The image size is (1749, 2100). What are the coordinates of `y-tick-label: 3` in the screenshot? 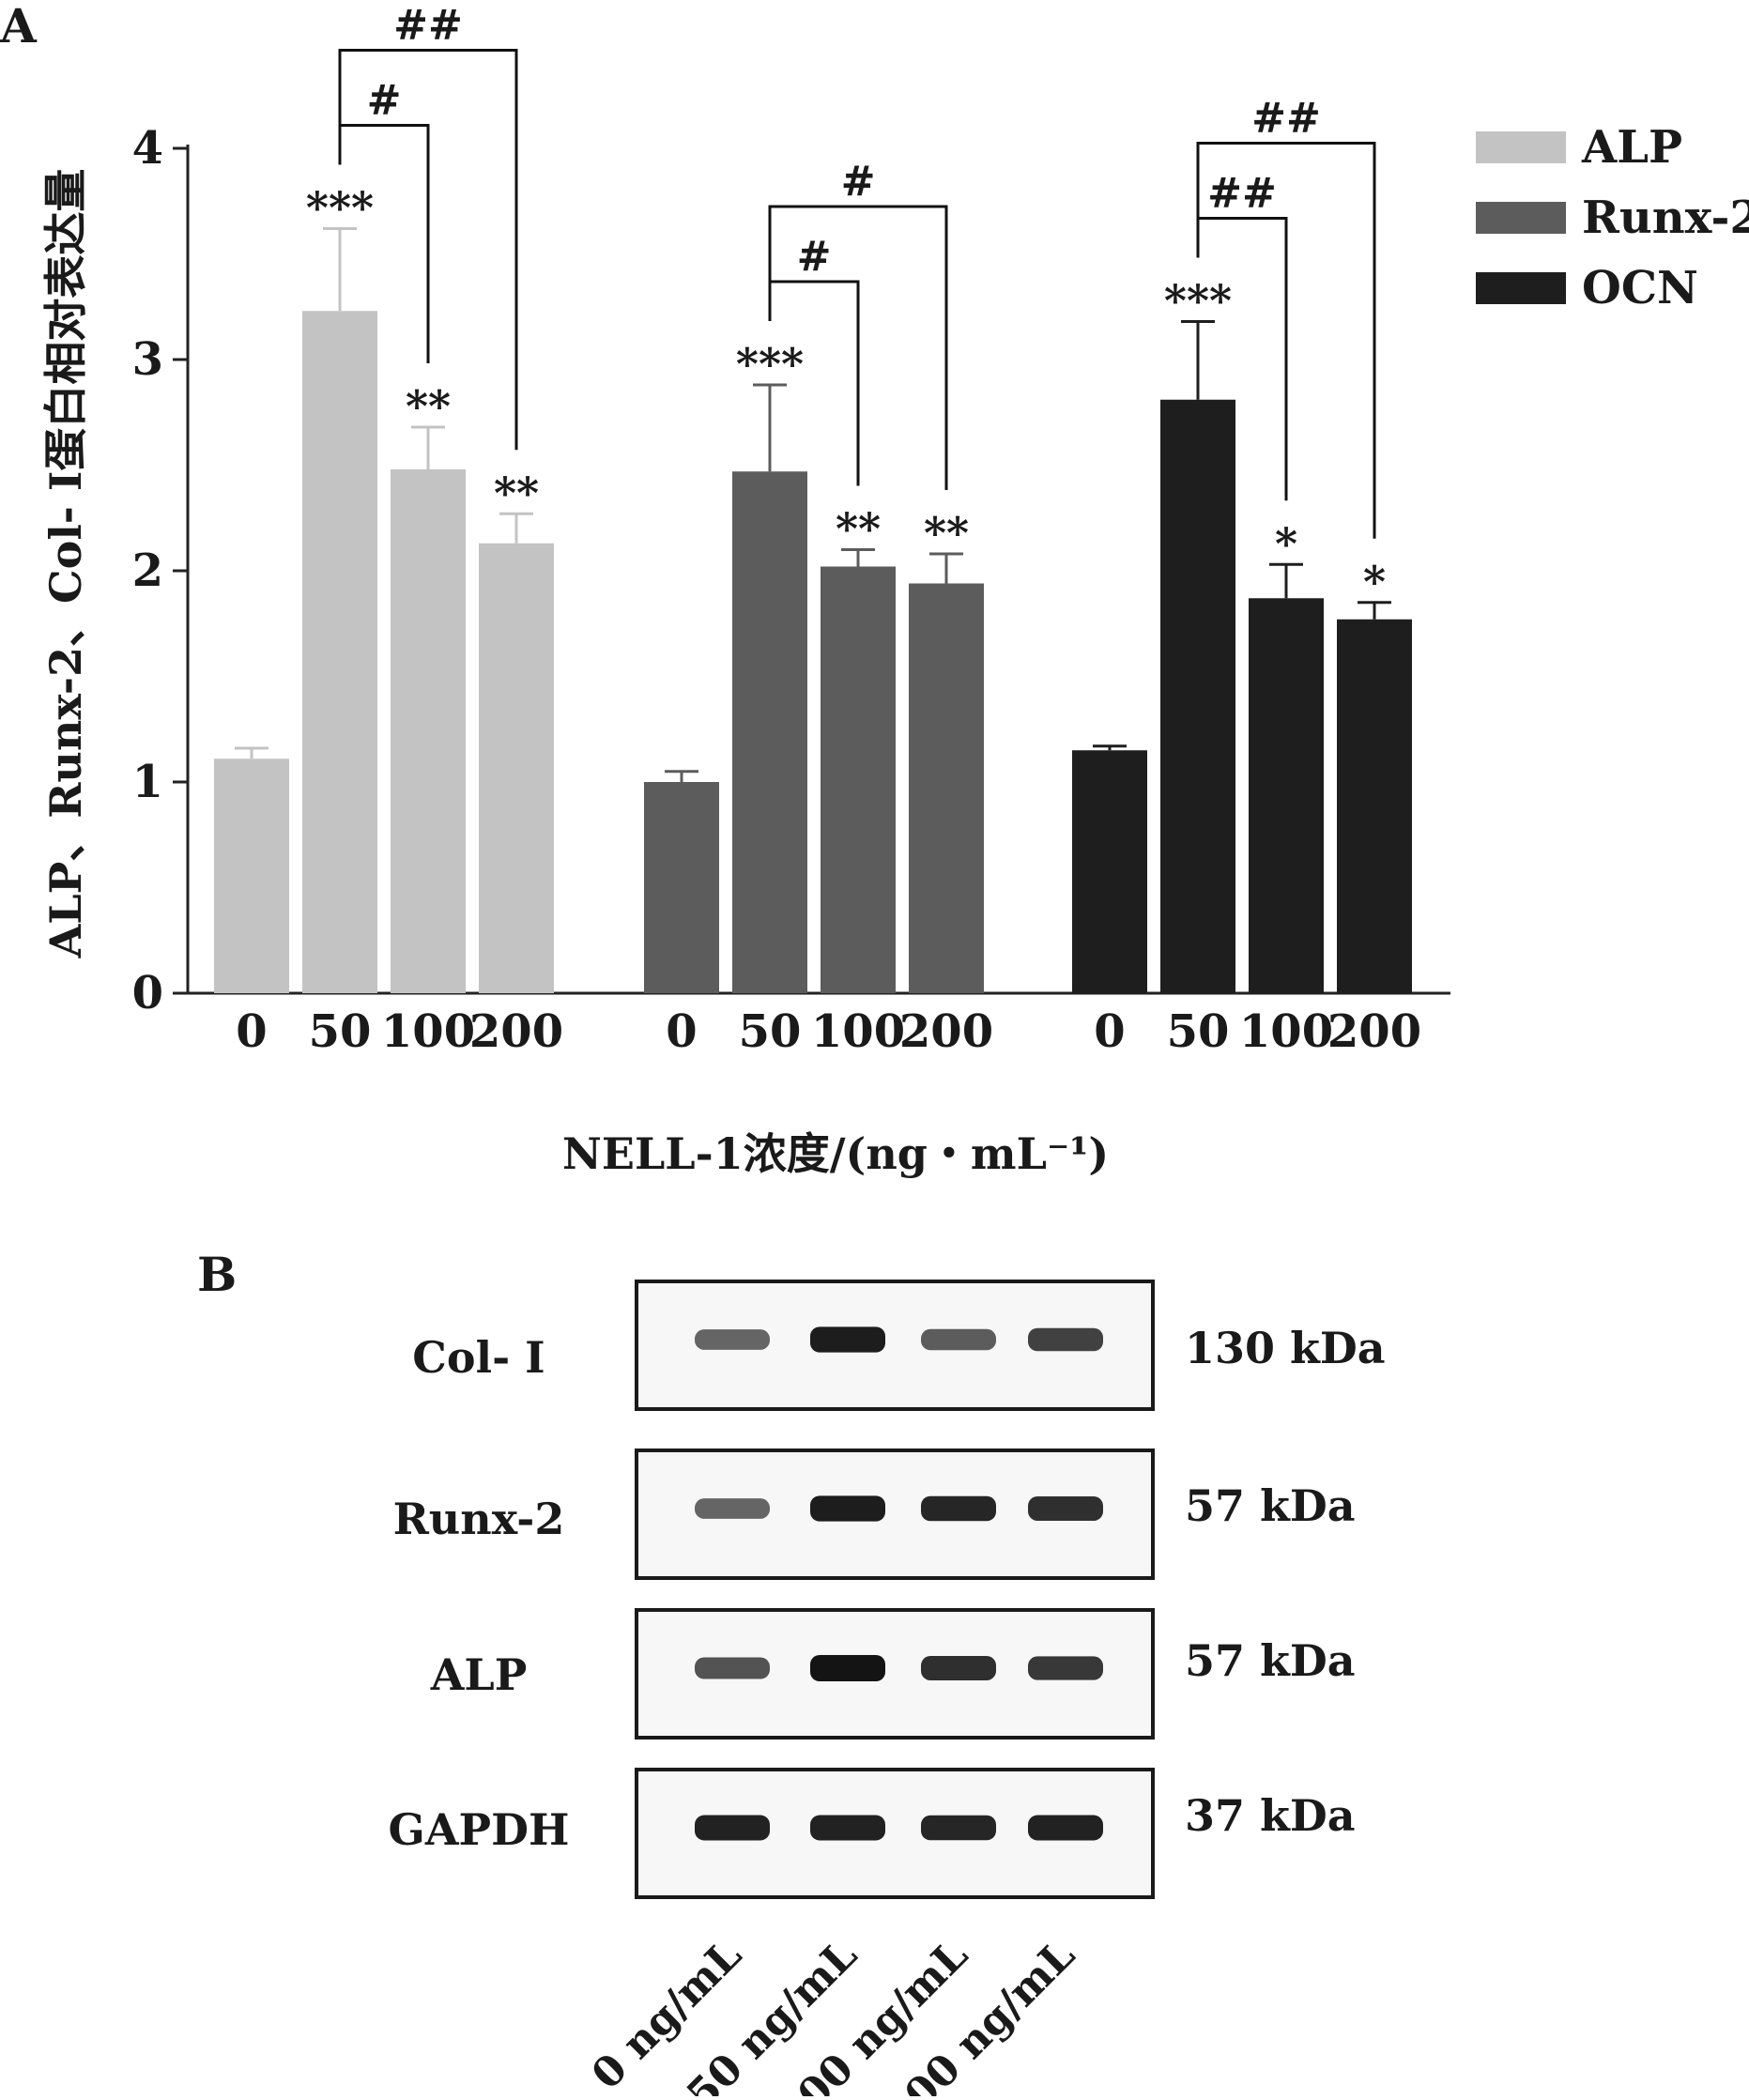 It's located at (147, 360).